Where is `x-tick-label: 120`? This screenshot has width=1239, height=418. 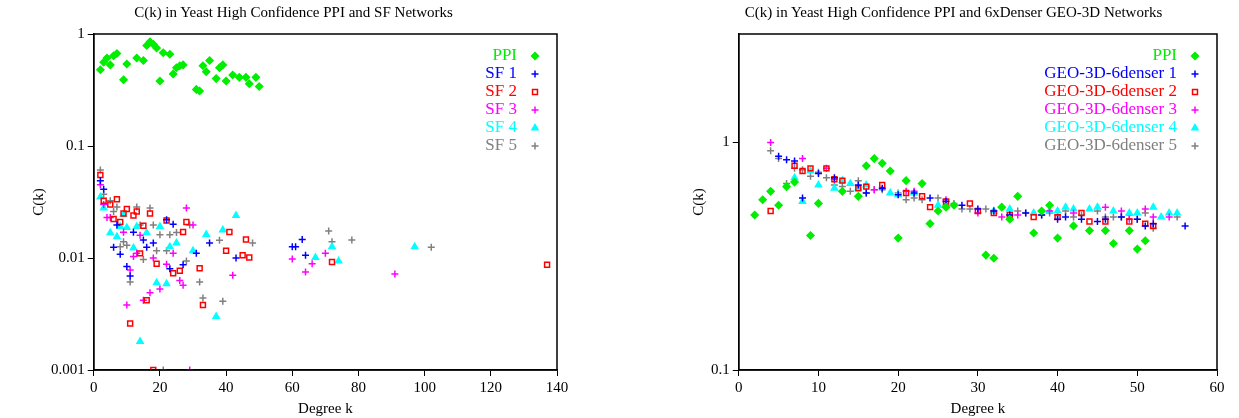
x-tick-label: 120 is located at coordinates (491, 386).